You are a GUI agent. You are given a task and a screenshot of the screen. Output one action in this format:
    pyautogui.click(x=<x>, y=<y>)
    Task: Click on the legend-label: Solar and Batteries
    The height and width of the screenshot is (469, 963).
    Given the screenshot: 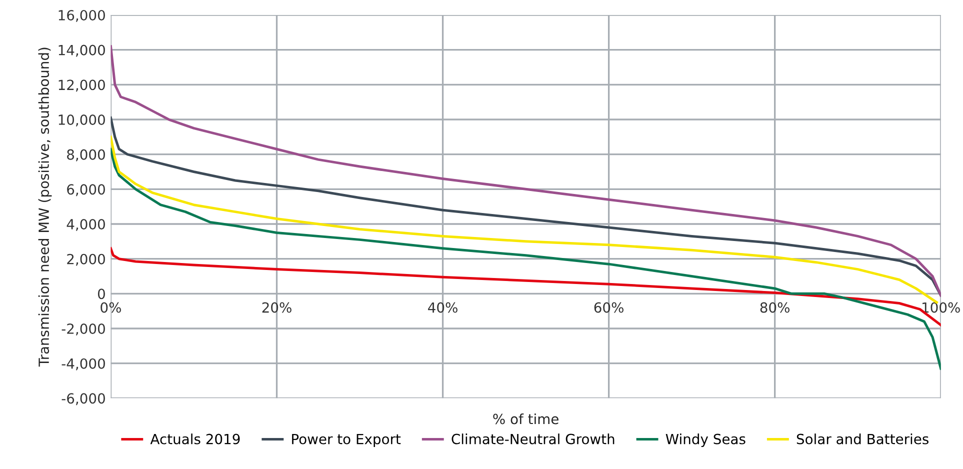 What is the action you would take?
    pyautogui.click(x=862, y=439)
    